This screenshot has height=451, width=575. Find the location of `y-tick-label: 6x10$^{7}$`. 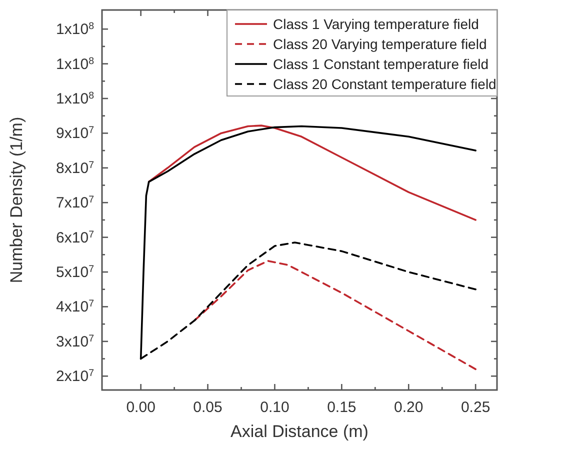

y-tick-label: 6x10$^{7}$ is located at coordinates (75, 237).